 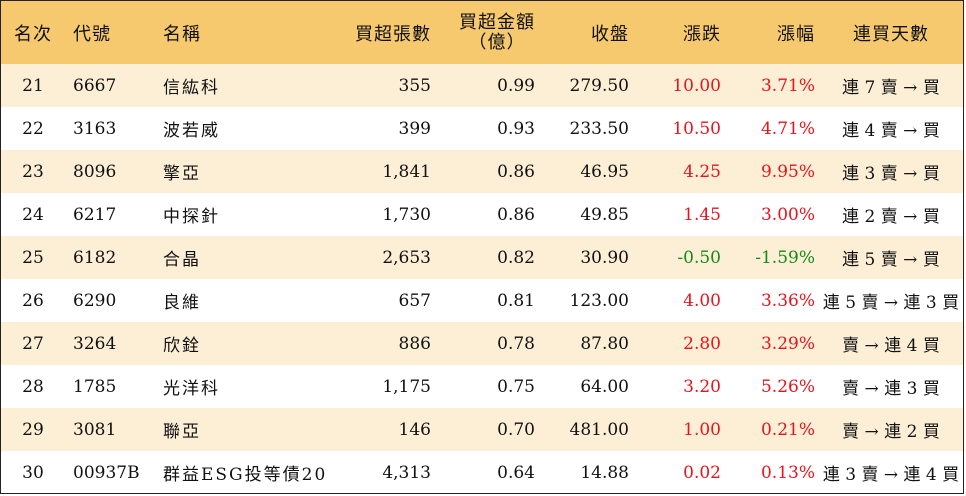 What do you see at coordinates (516, 85) in the screenshot?
I see `cell-amount: 0.99` at bounding box center [516, 85].